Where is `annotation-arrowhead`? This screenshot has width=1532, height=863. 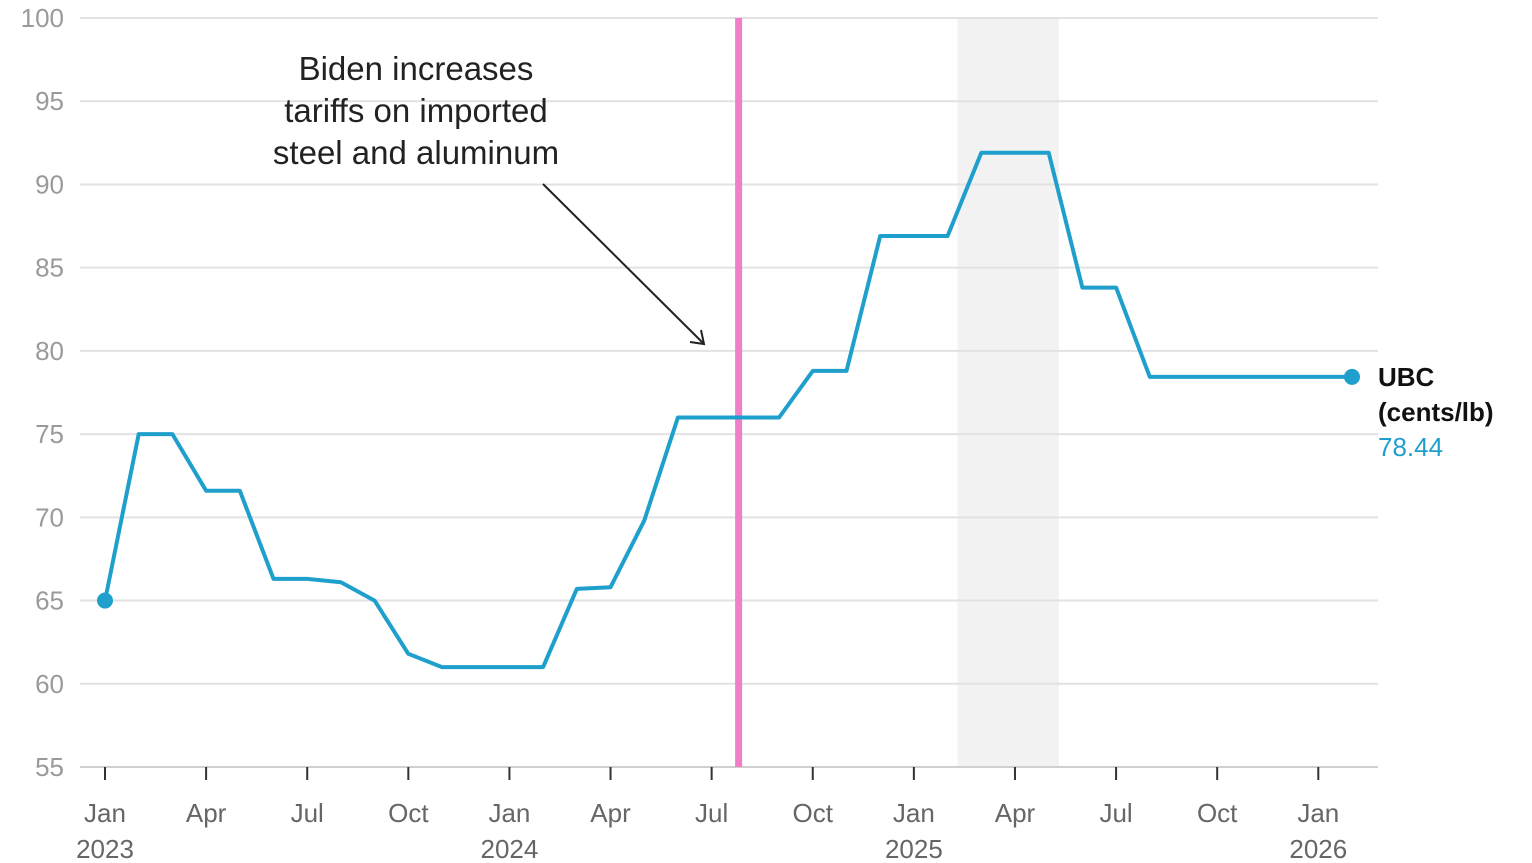
annotation-arrowhead is located at coordinates (697, 337).